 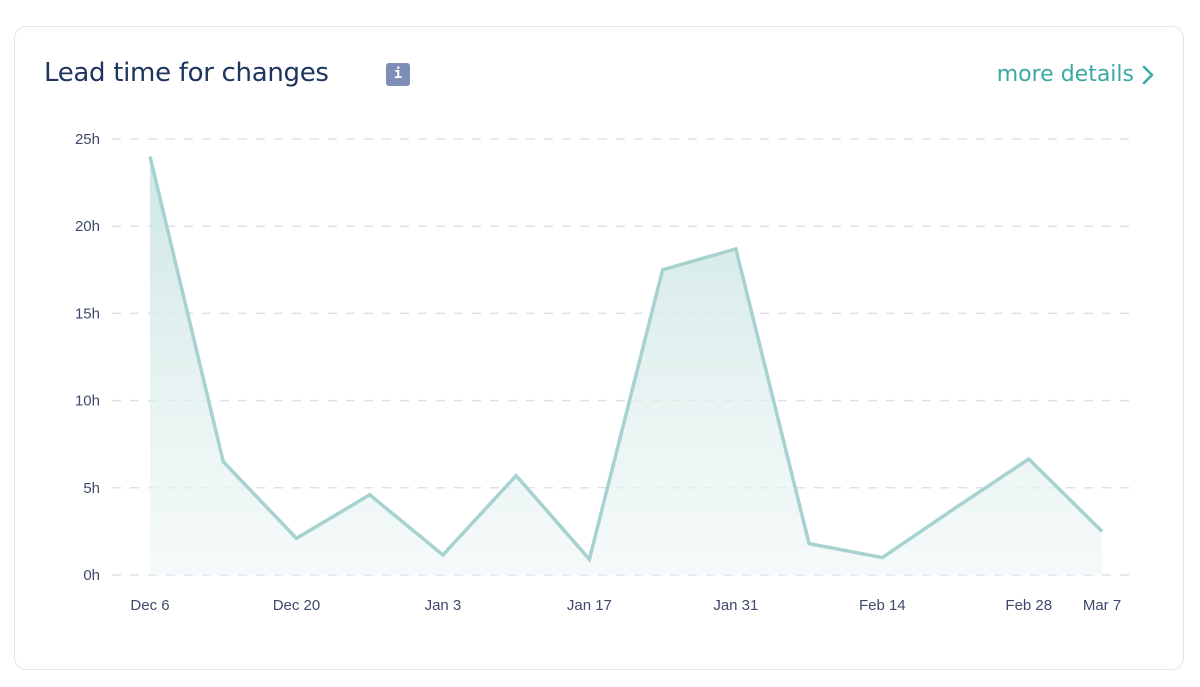 What do you see at coordinates (882, 605) in the screenshot?
I see `x-tick-label: Feb 14` at bounding box center [882, 605].